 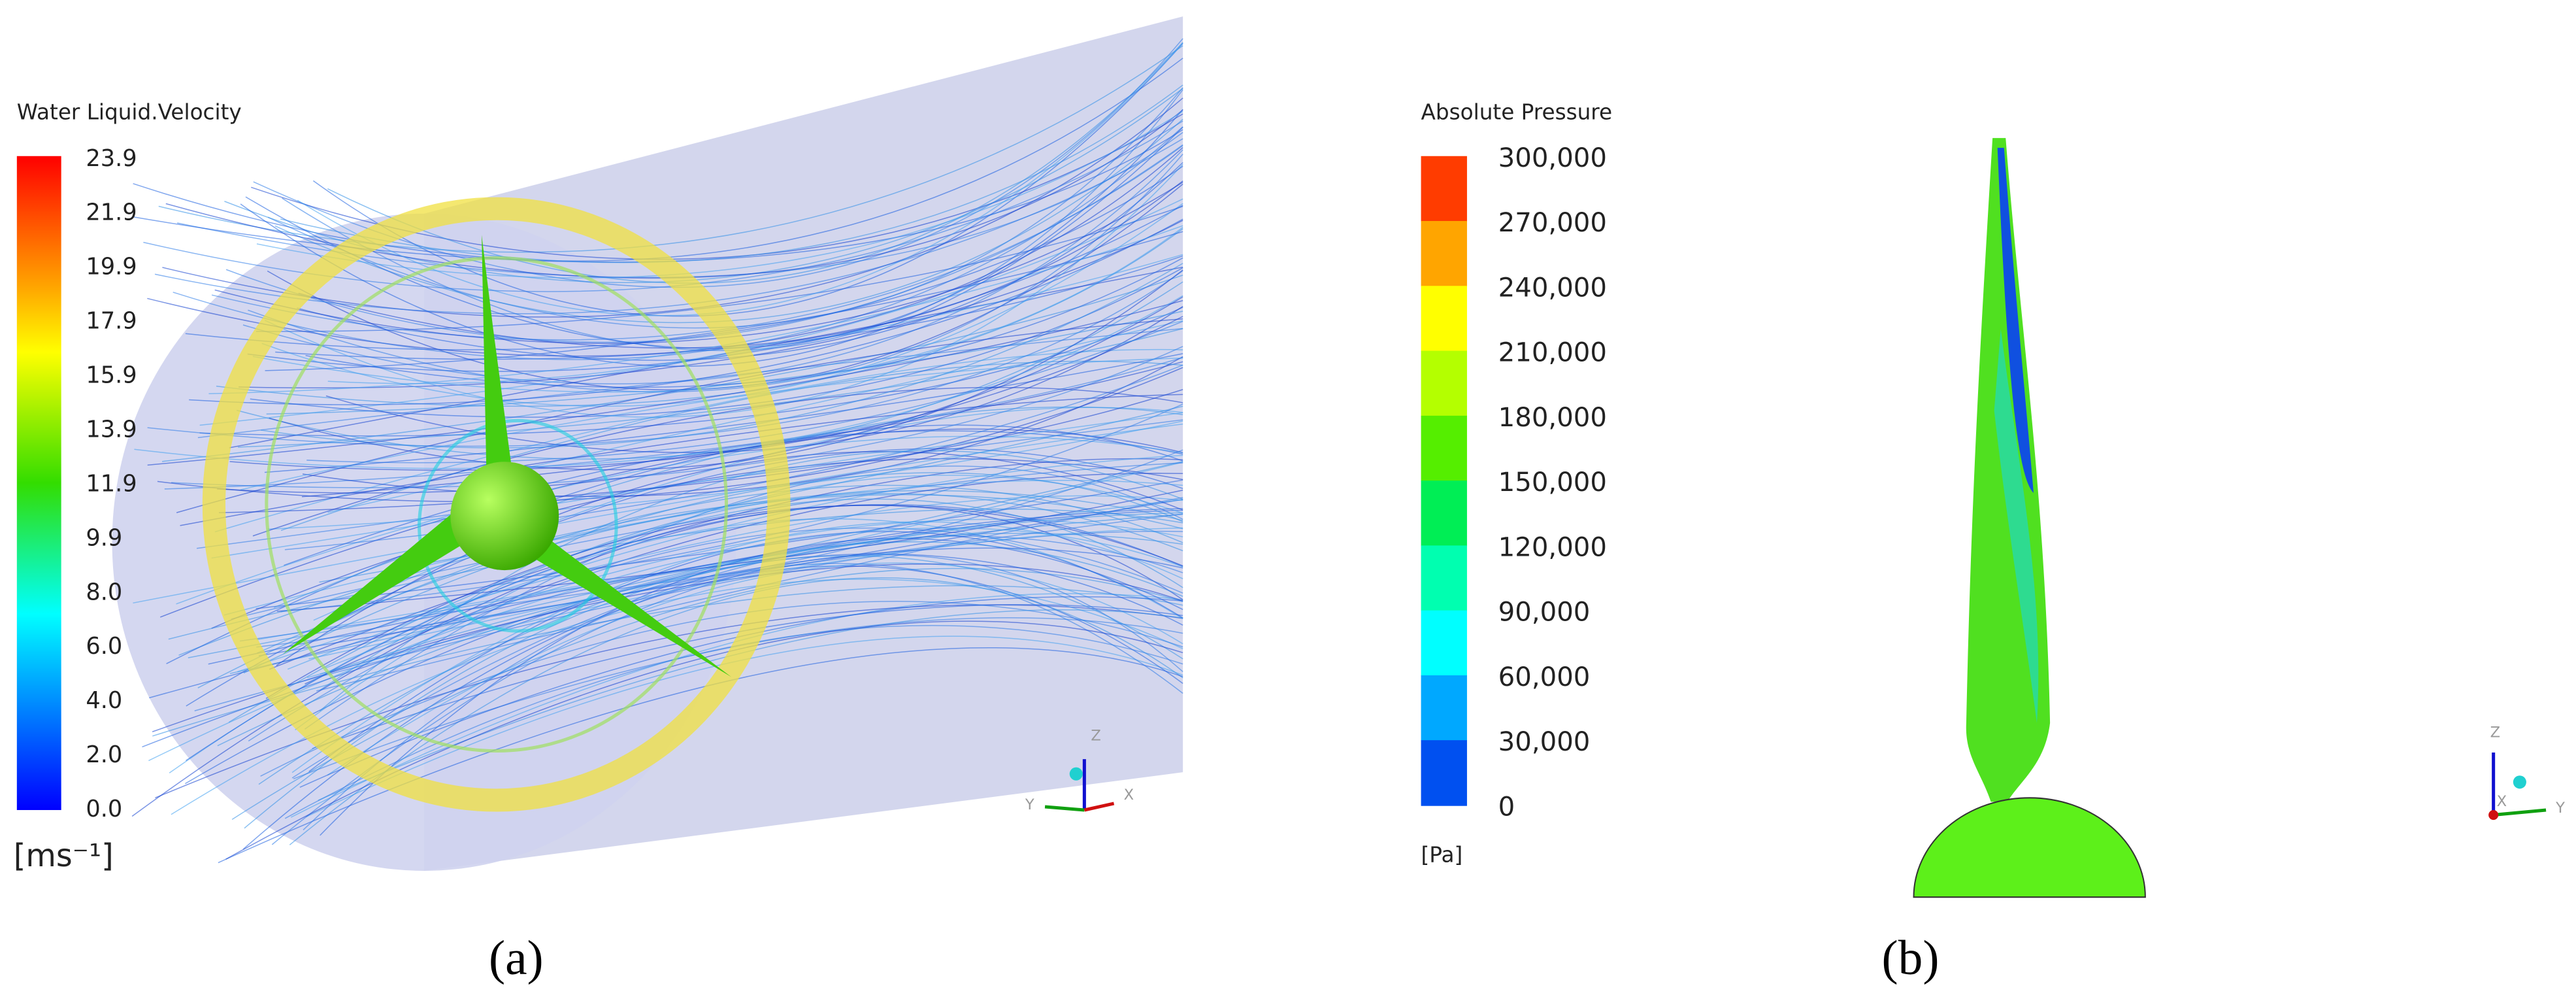 What do you see at coordinates (1029, 804) in the screenshot?
I see `axis-label: Y` at bounding box center [1029, 804].